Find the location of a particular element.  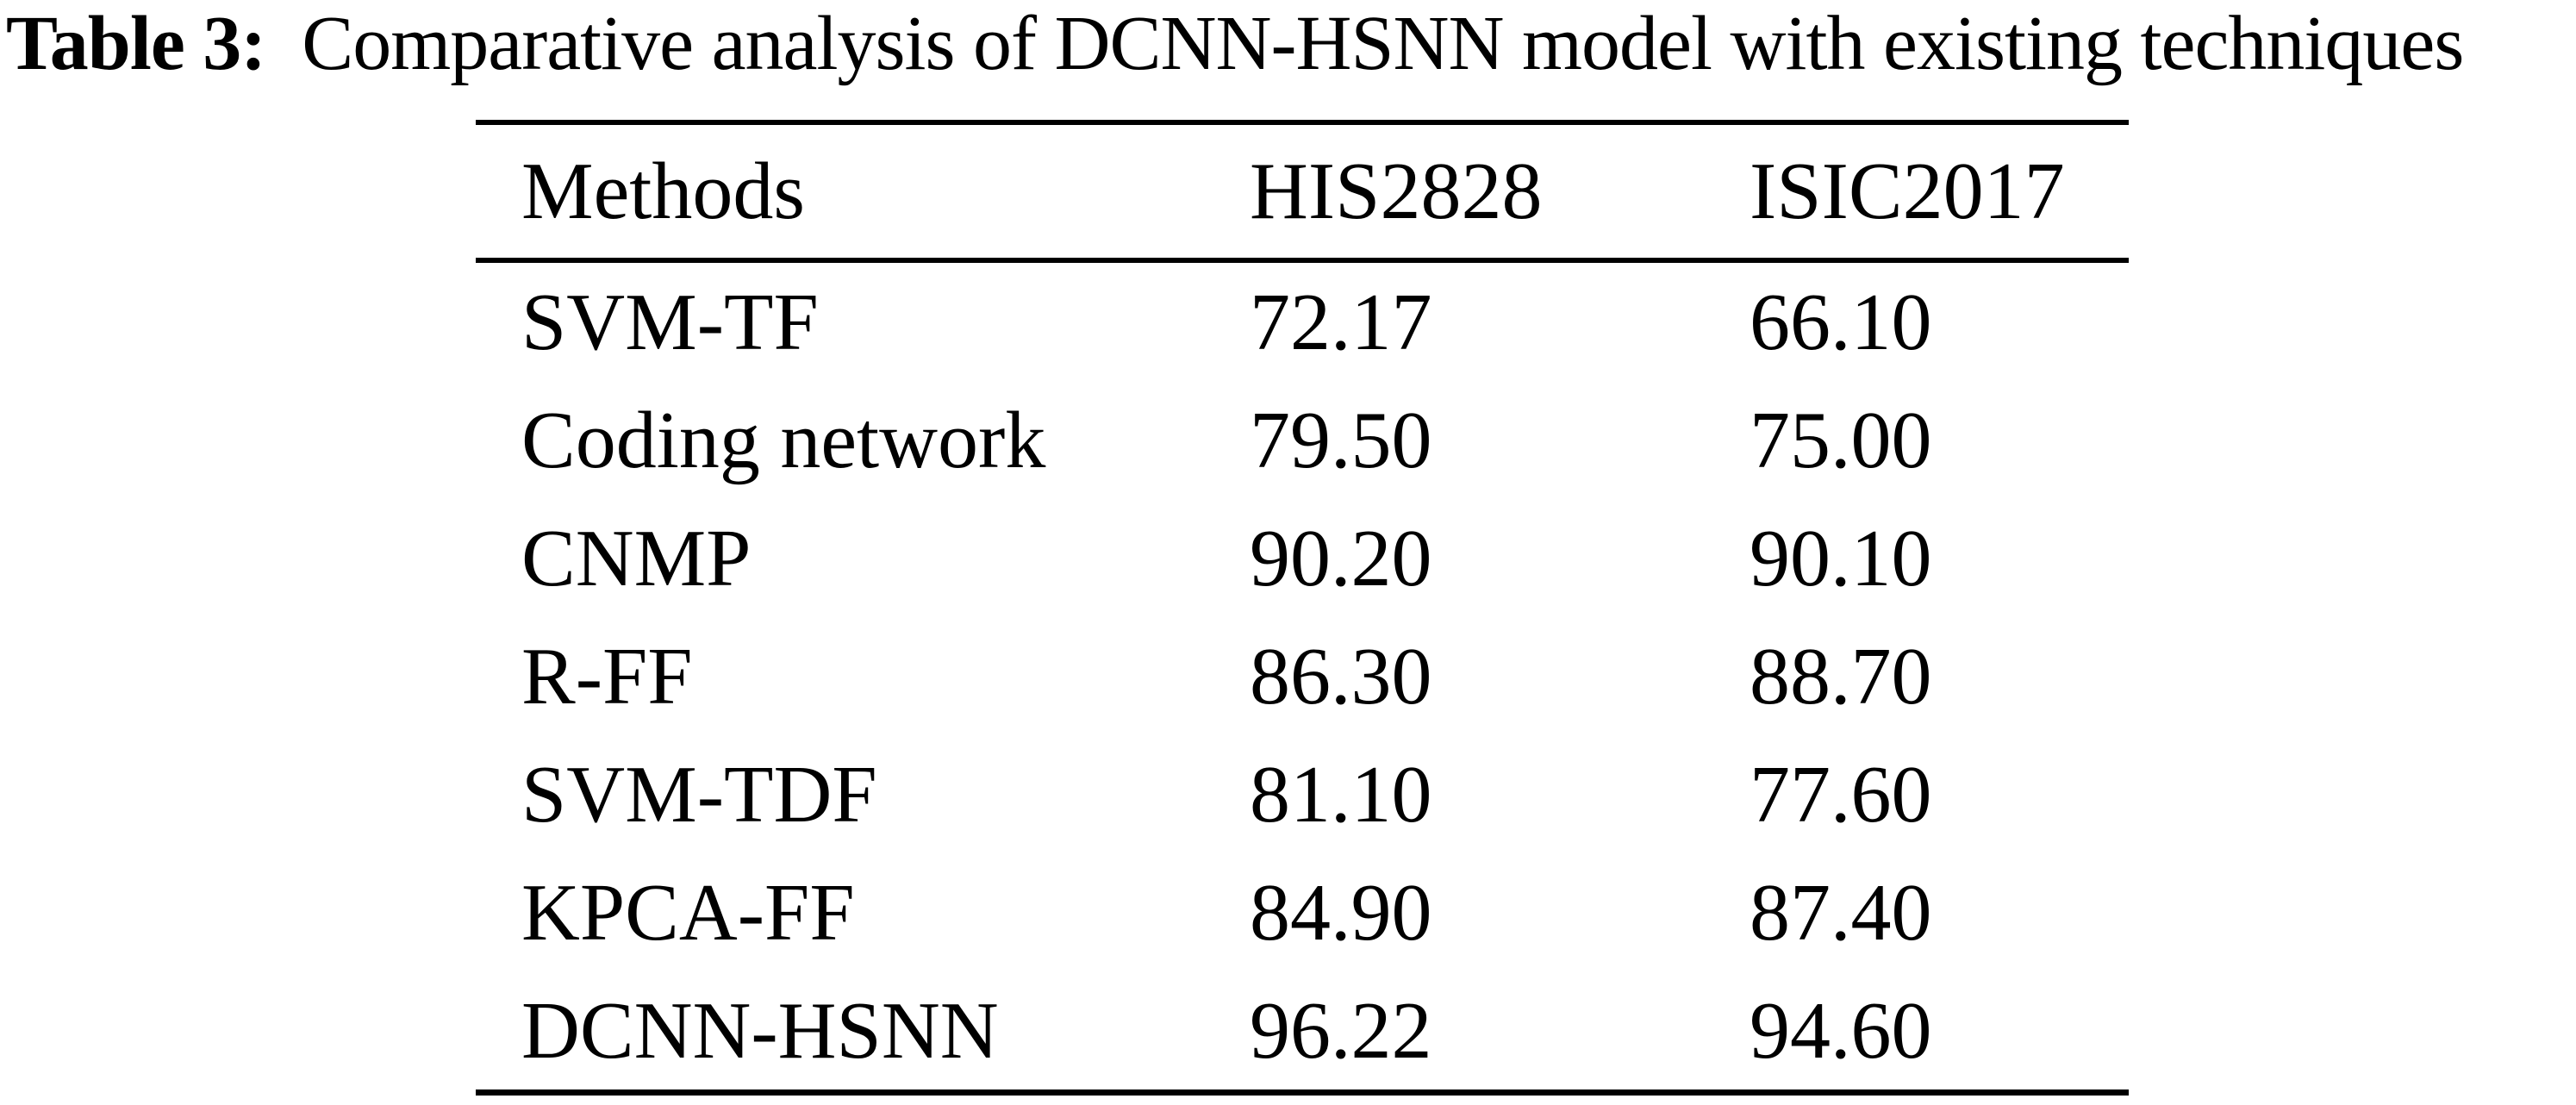

table-row: Coding network 79.50 75.00 is located at coordinates (1302, 440).